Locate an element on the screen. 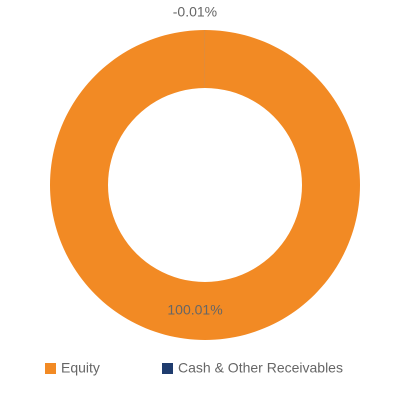  data-label: -0.01% is located at coordinates (195, 12).